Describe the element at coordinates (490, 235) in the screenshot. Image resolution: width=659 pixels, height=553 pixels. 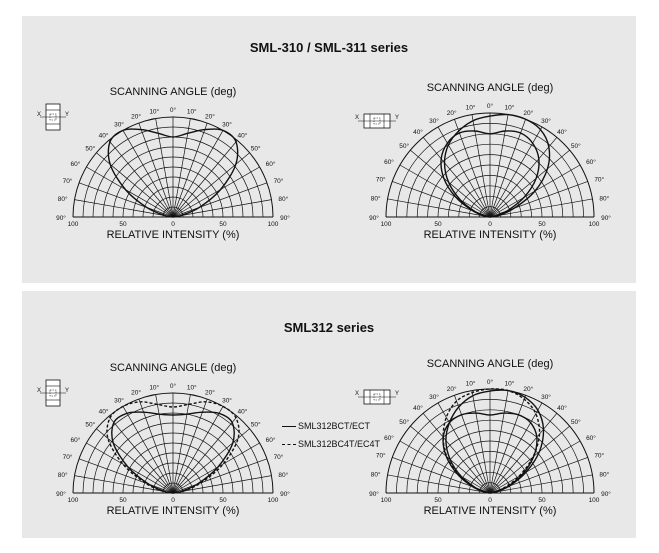
I see `relative-intensity-label: RELATIVE INTENSITY (%)` at that location.